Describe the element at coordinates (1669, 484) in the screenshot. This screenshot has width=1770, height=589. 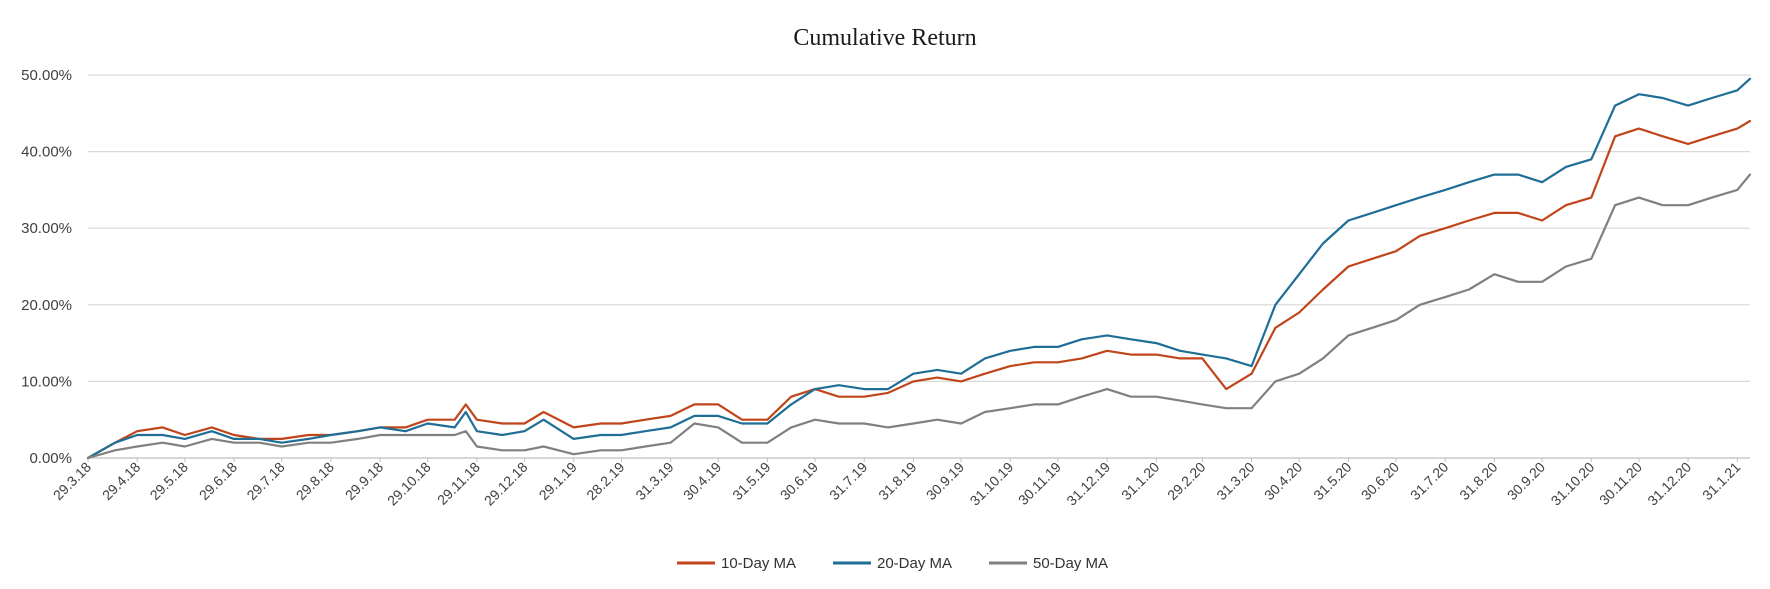
I see `x-tick-label: 31.12.20` at that location.